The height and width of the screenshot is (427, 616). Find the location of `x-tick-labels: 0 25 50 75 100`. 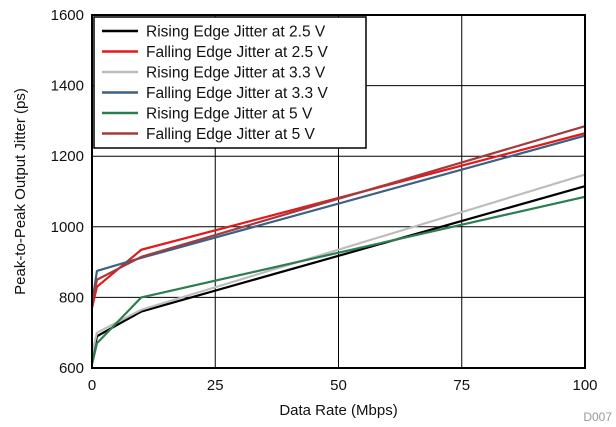

x-tick-labels: 0 25 50 75 100 is located at coordinates (343, 385).